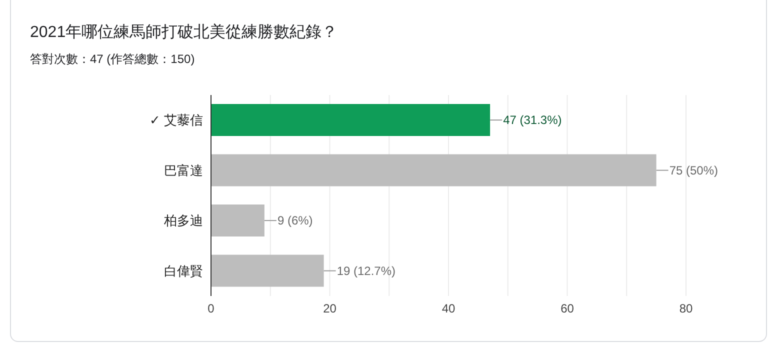 The image size is (777, 347). Describe the element at coordinates (176, 120) in the screenshot. I see `y-tick-label: ✓ 艾藜信` at that location.